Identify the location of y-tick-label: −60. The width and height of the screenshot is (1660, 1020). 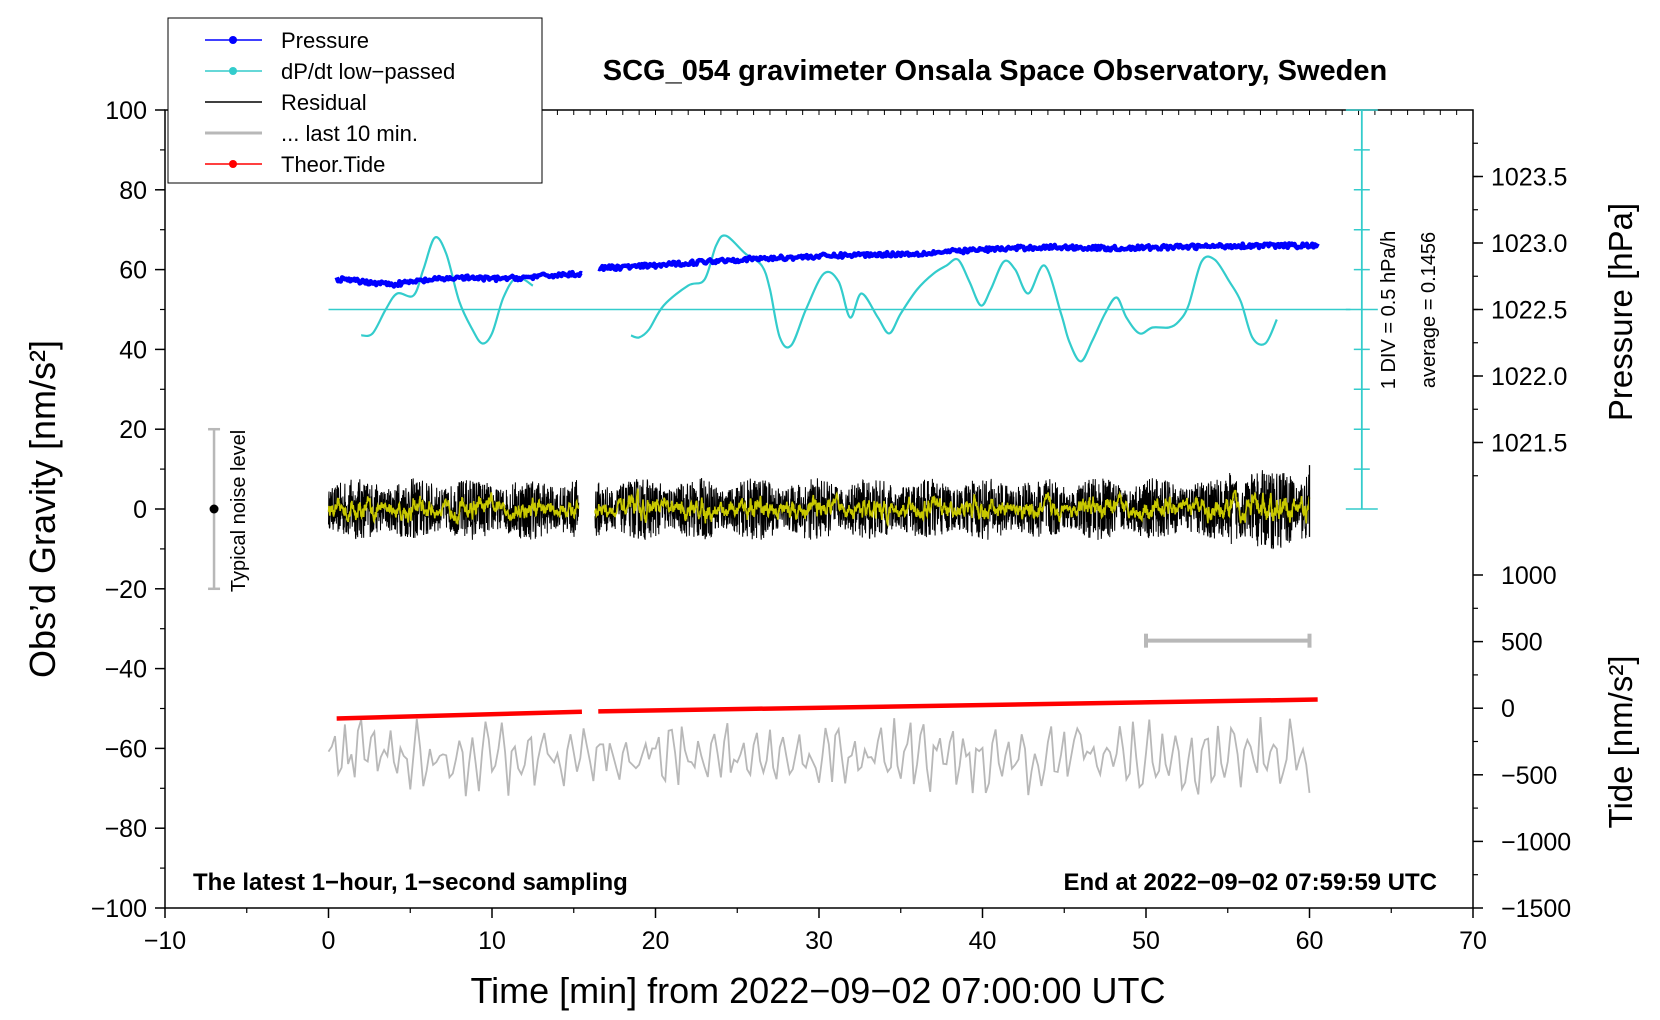
(126, 749).